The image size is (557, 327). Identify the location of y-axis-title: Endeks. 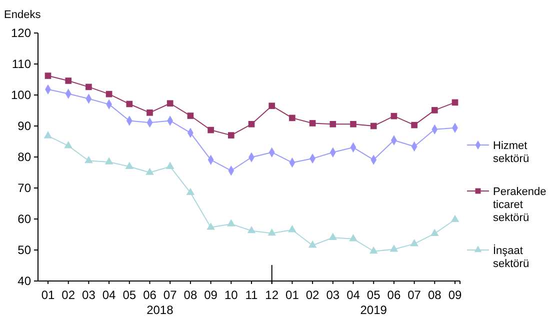
(23, 15).